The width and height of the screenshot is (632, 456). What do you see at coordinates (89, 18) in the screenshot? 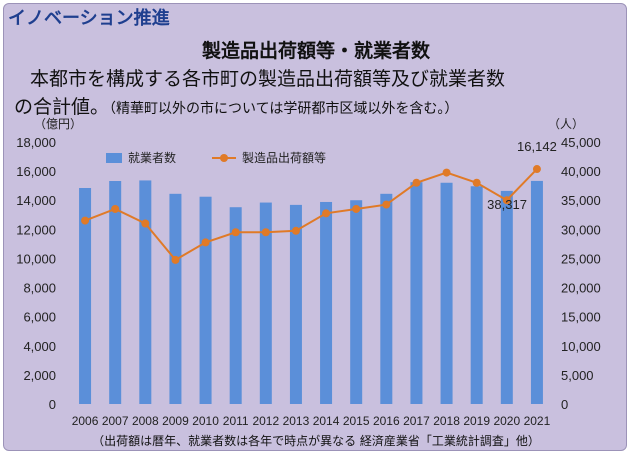
I see `section-header: イノベーション推進` at bounding box center [89, 18].